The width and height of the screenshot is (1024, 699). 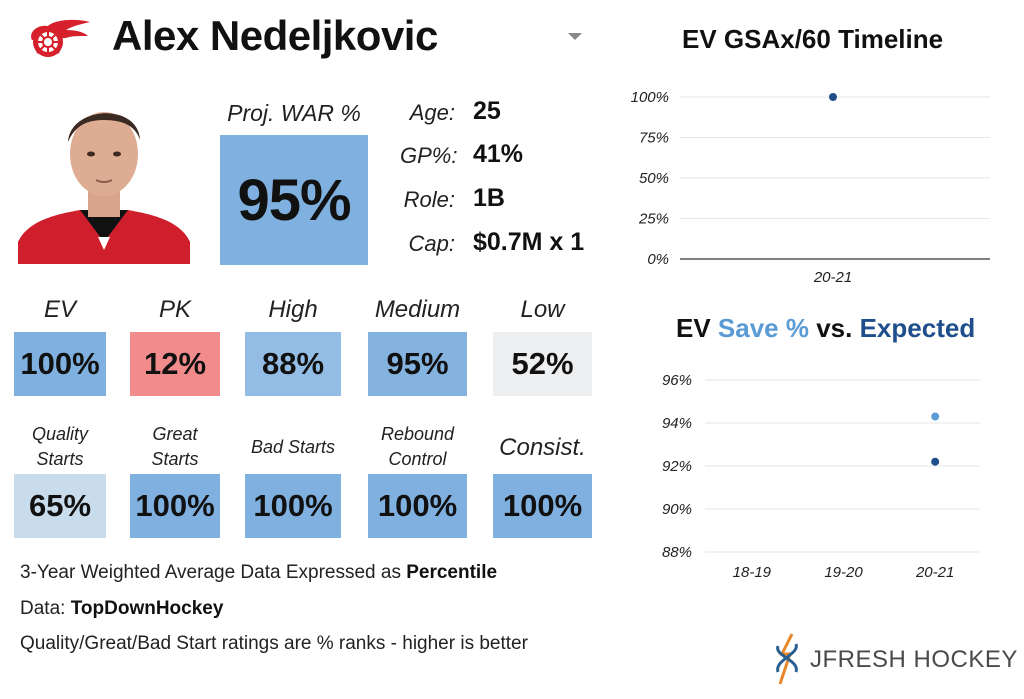 I want to click on info-label-gp: GP%:, so click(x=429, y=155).